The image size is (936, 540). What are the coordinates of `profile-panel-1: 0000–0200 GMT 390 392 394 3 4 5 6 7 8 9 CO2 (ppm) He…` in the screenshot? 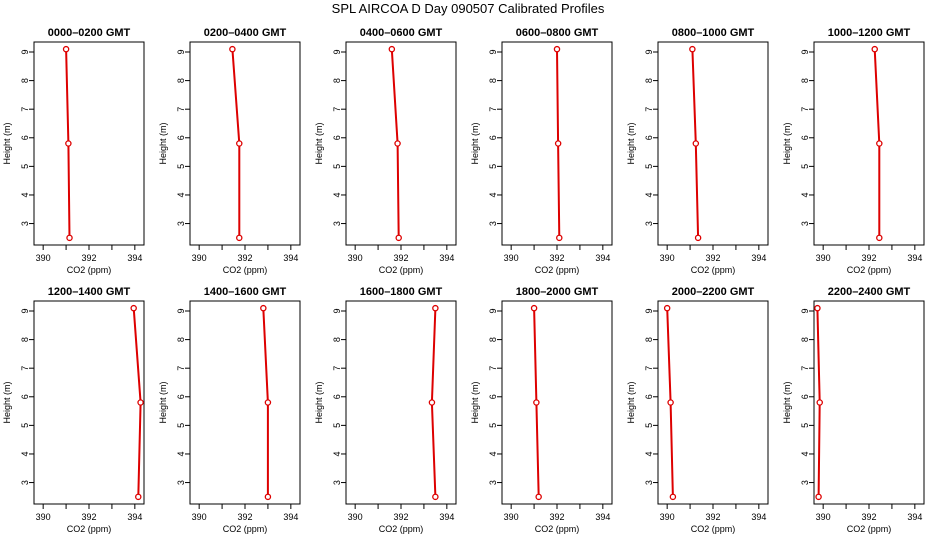 It's located at (73, 151).